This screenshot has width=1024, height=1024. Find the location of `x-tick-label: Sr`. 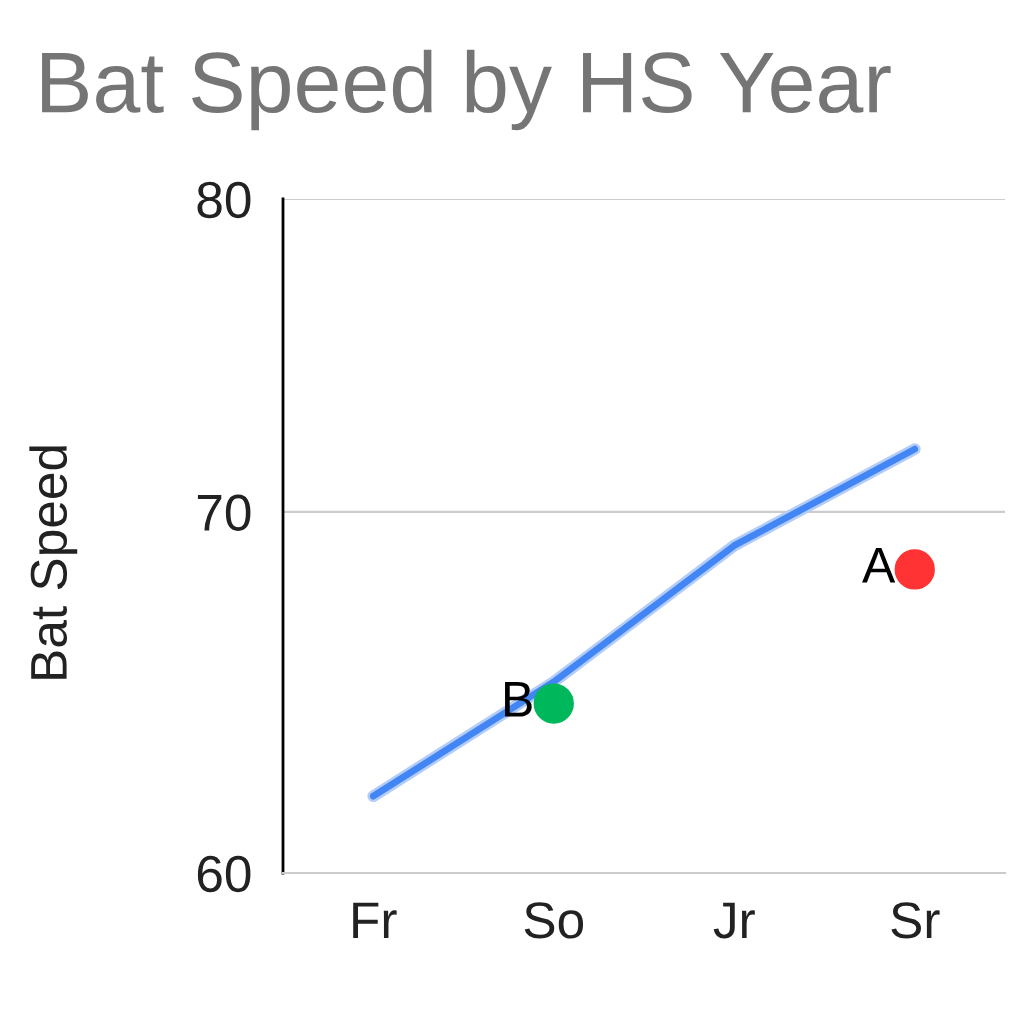

x-tick-label: Sr is located at coordinates (915, 920).